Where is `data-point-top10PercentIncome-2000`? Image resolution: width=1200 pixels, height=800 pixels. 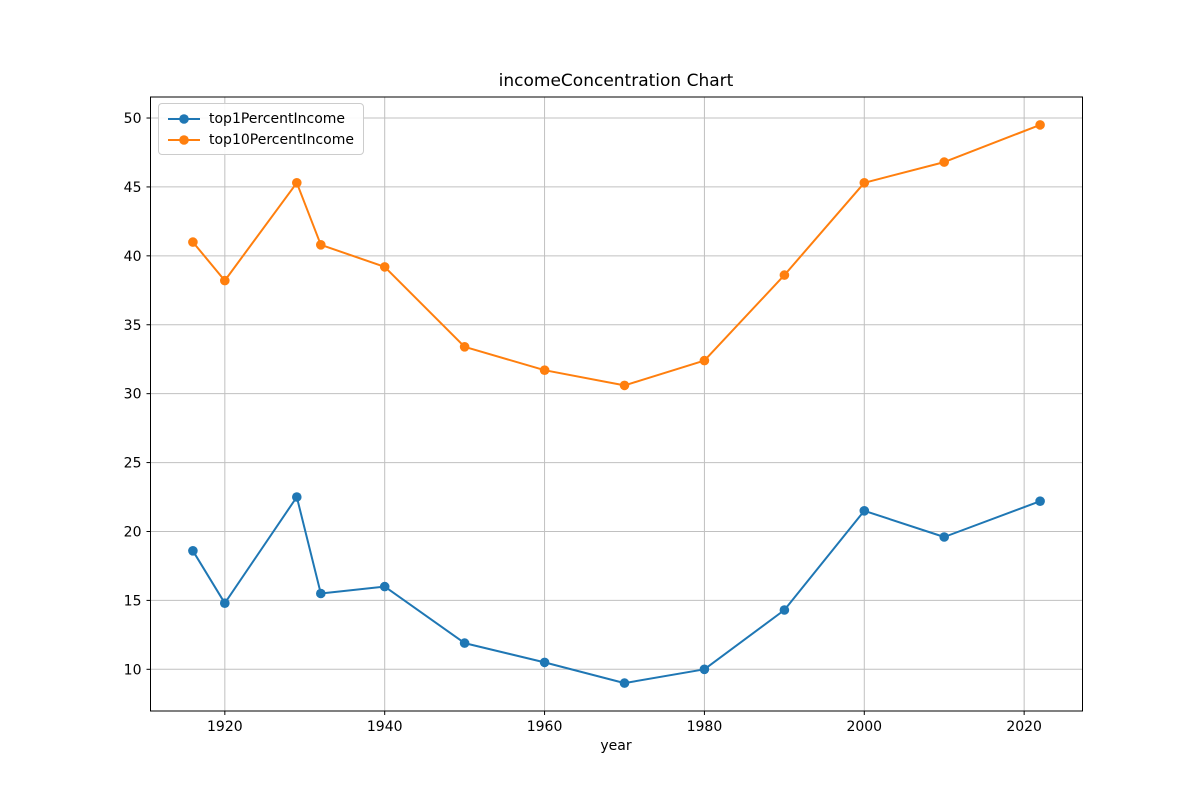
data-point-top10PercentIncome-2000 is located at coordinates (864, 183).